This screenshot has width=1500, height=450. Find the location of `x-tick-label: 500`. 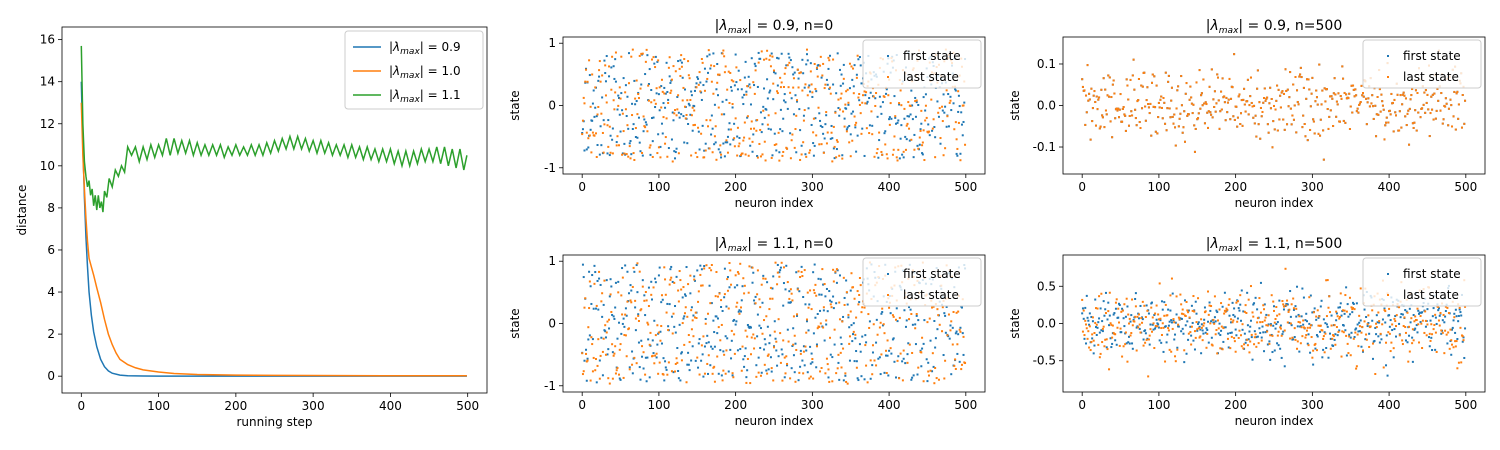

x-tick-label: 500 is located at coordinates (1465, 187).